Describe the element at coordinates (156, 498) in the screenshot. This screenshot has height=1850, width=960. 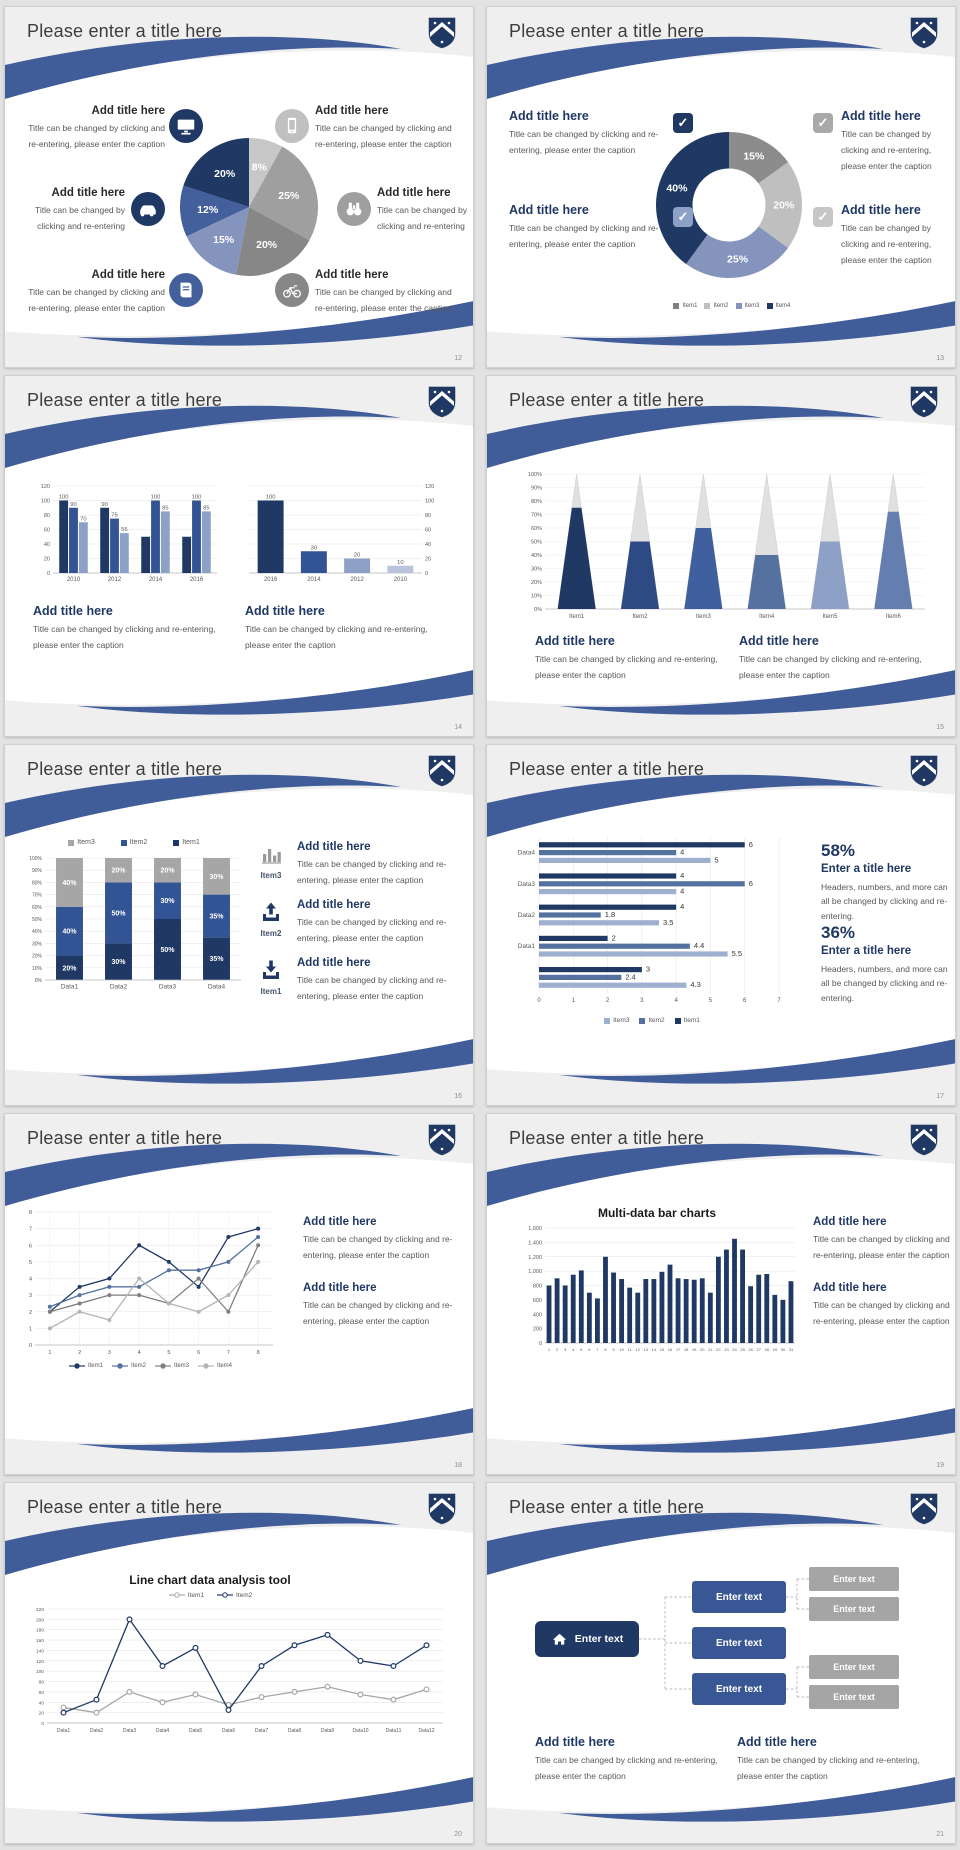
I see `svg-text: 100` at that location.